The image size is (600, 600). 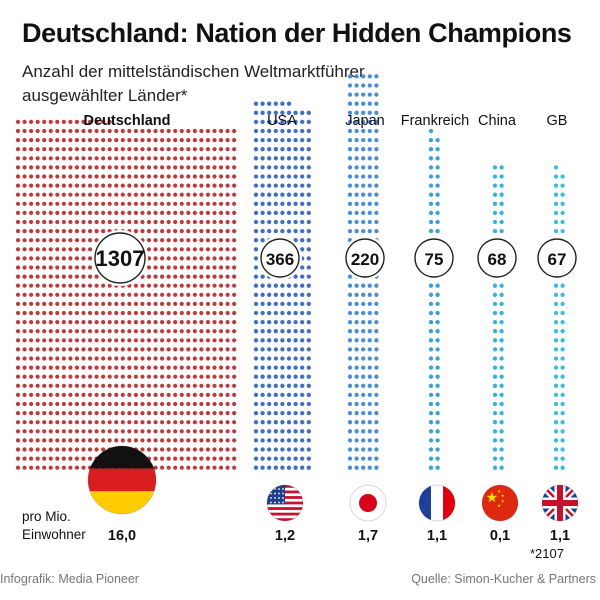 What do you see at coordinates (500, 503) in the screenshot?
I see `flag-china-icon` at bounding box center [500, 503].